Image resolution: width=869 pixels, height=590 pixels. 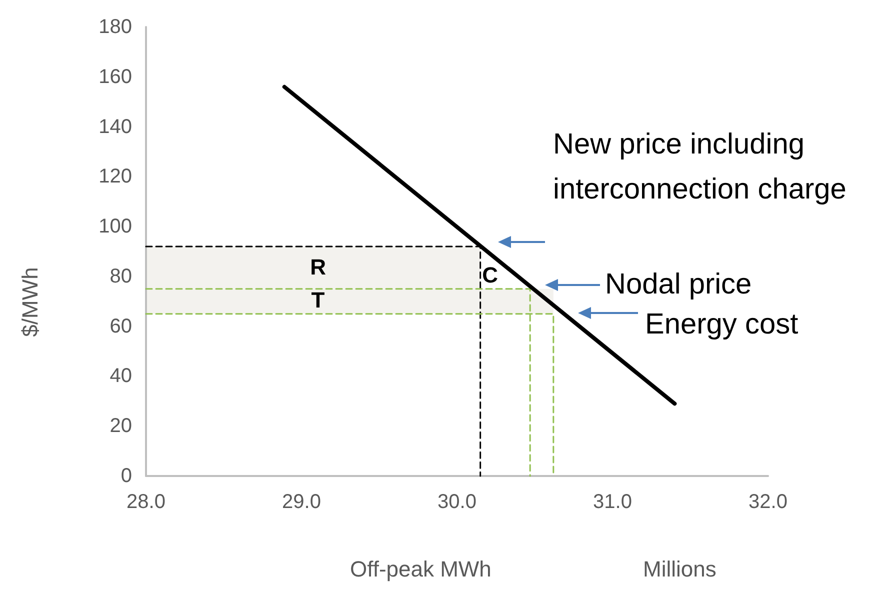 What do you see at coordinates (678, 284) in the screenshot?
I see `annotation: Nodal price` at bounding box center [678, 284].